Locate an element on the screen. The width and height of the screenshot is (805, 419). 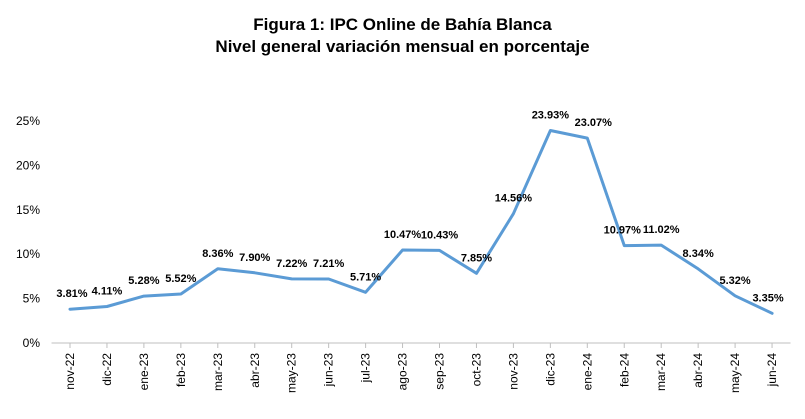
x-tick-label: ene-23 is located at coordinates (144, 372).